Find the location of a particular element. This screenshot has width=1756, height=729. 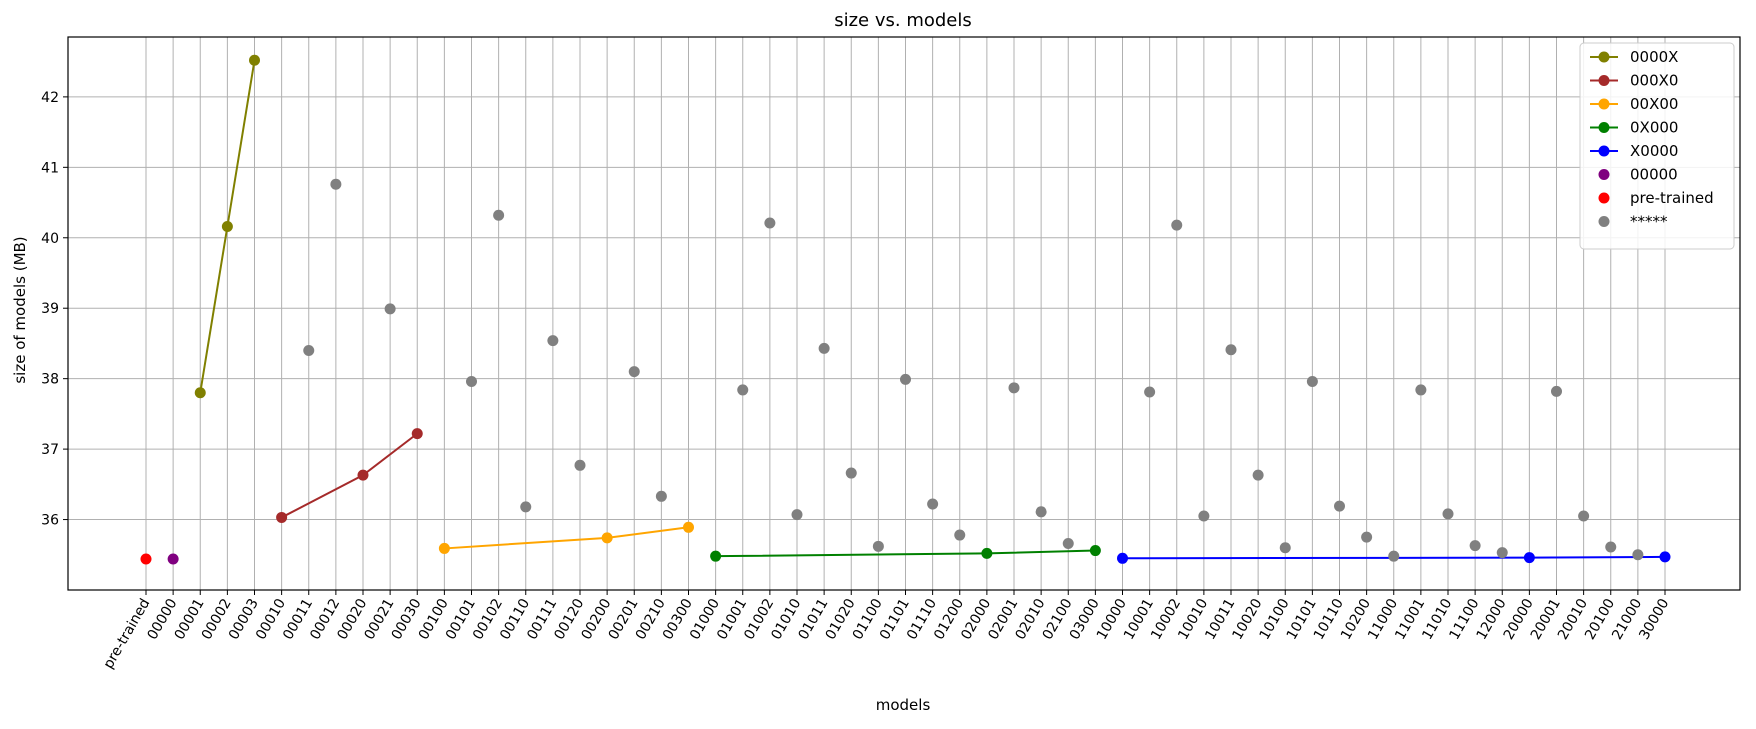

legend-label: 0000X is located at coordinates (1654, 57).